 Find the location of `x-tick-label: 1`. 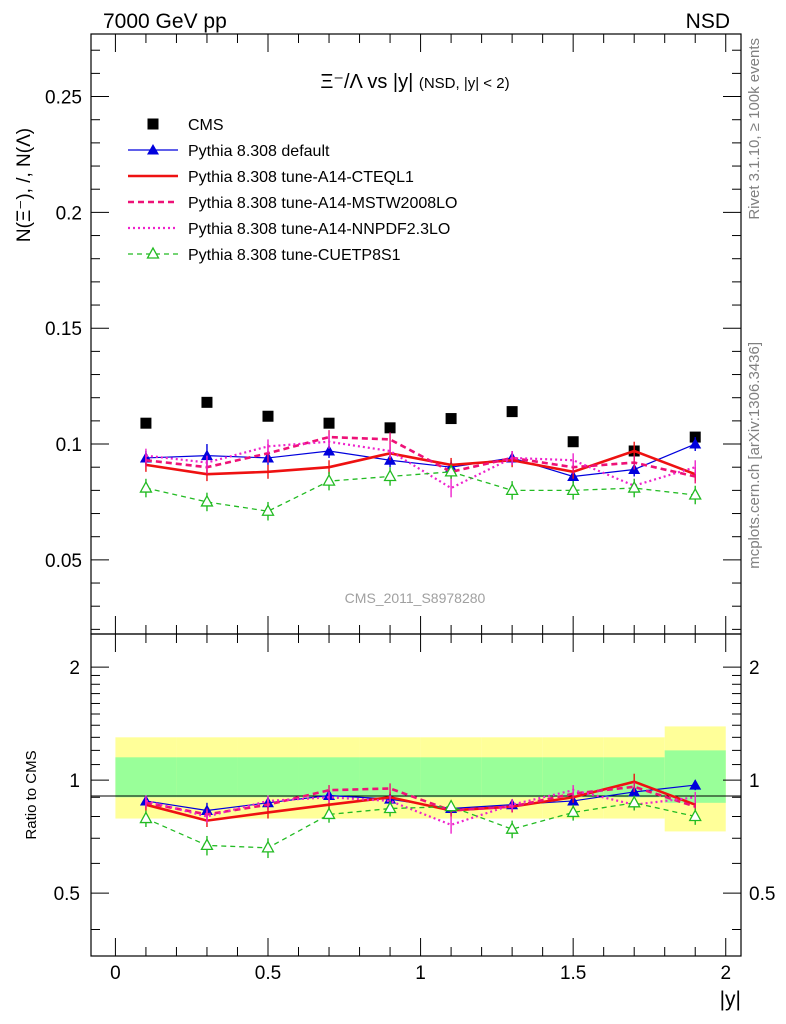

x-tick-label: 1 is located at coordinates (420, 973).